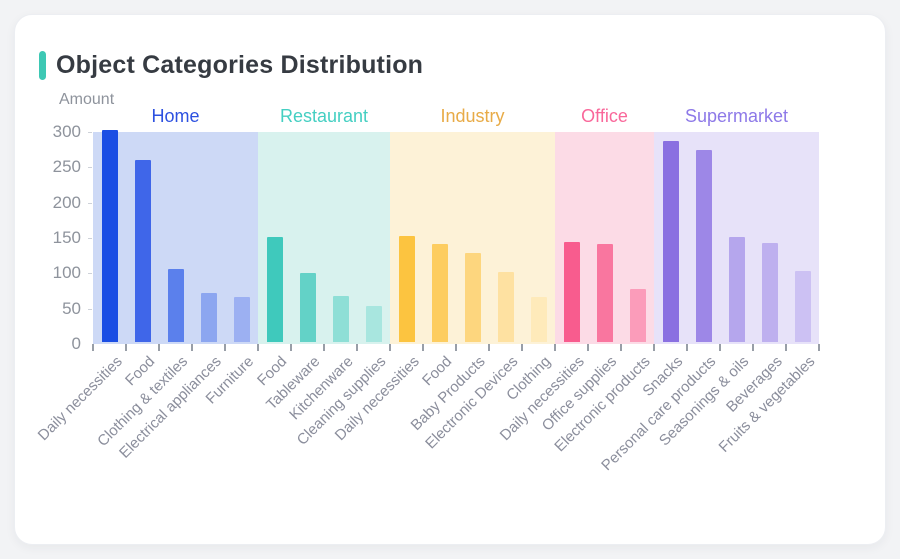 The height and width of the screenshot is (559, 900). I want to click on bar-industry-clothing, so click(538, 319).